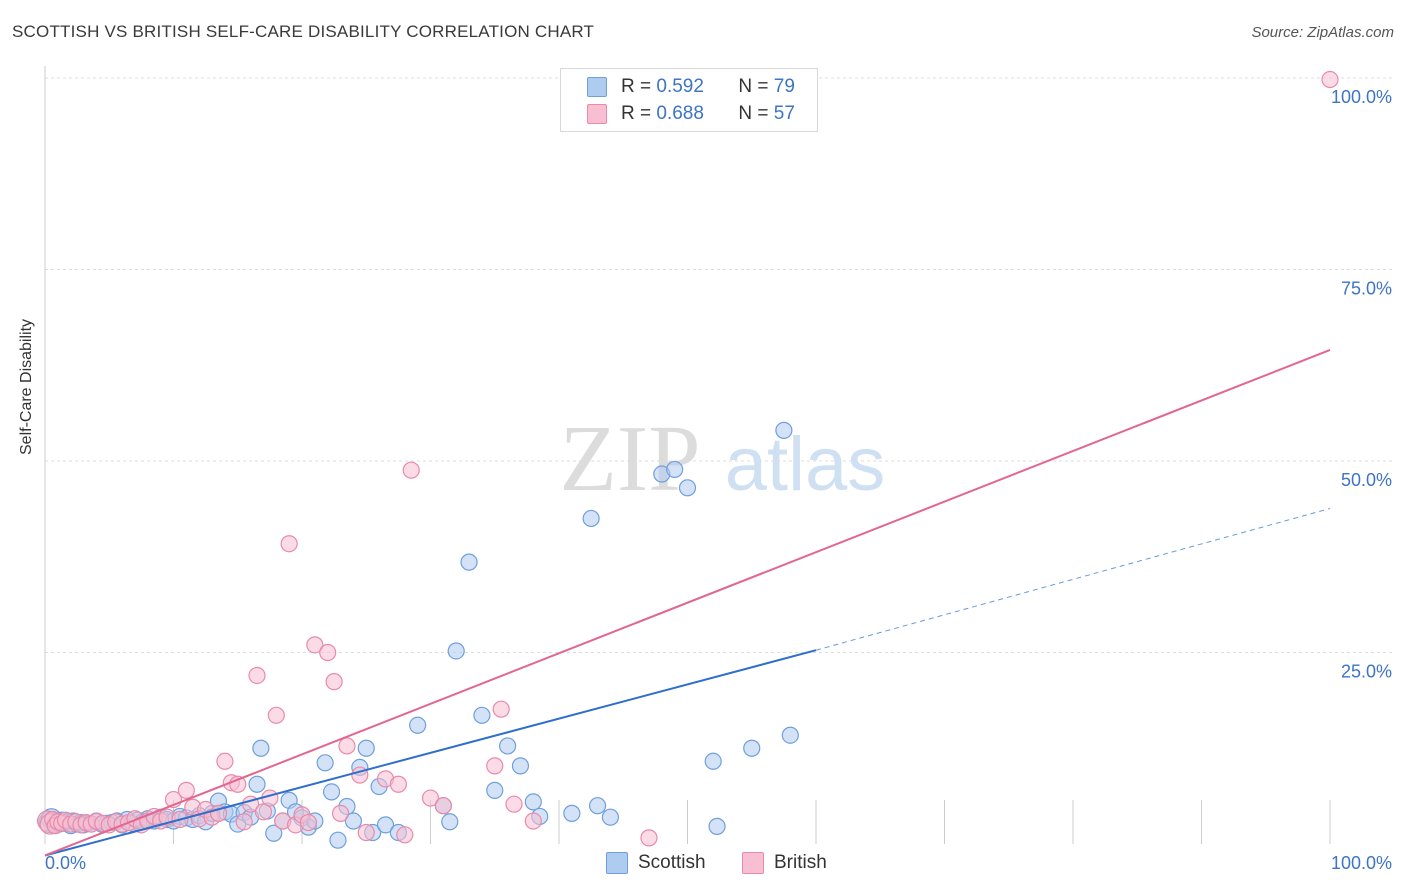 The image size is (1406, 892). What do you see at coordinates (680, 86) in the screenshot?
I see `legend-r-value: 0.592` at bounding box center [680, 86].